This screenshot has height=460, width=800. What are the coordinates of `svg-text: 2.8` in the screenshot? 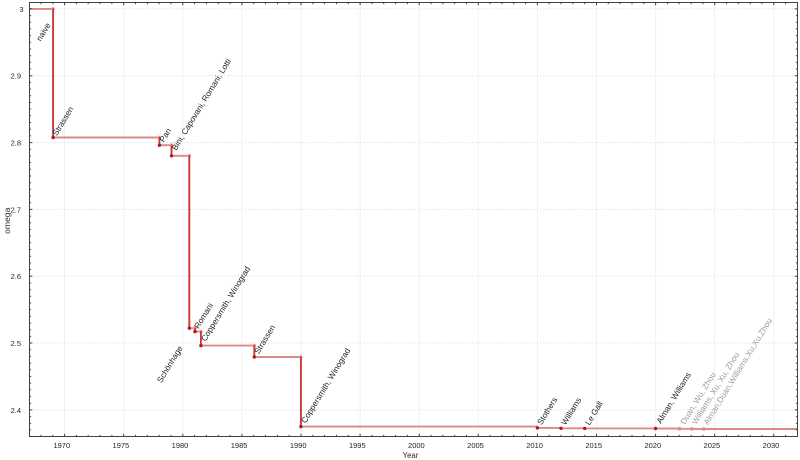 It's located at (16, 143).